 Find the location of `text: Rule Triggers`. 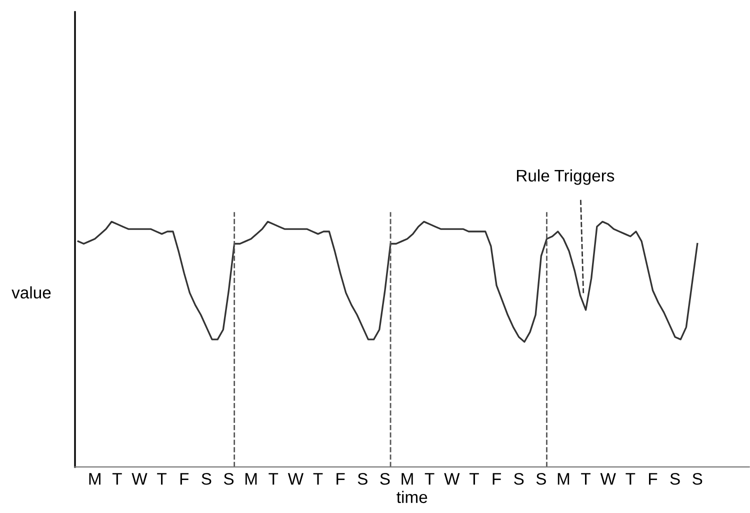

text: Rule Triggers is located at coordinates (565, 177).